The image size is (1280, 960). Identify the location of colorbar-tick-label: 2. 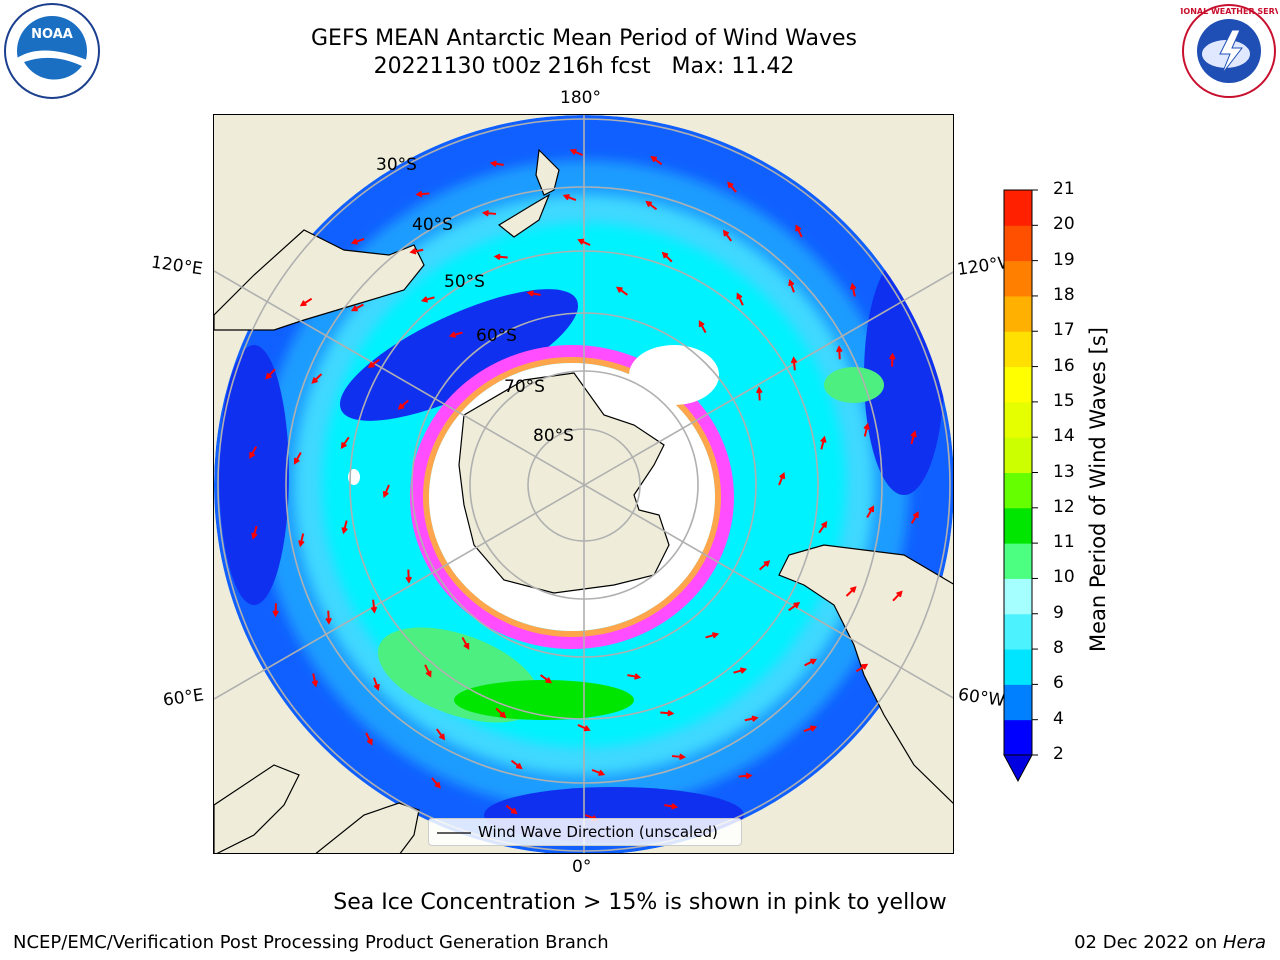
(1058, 754).